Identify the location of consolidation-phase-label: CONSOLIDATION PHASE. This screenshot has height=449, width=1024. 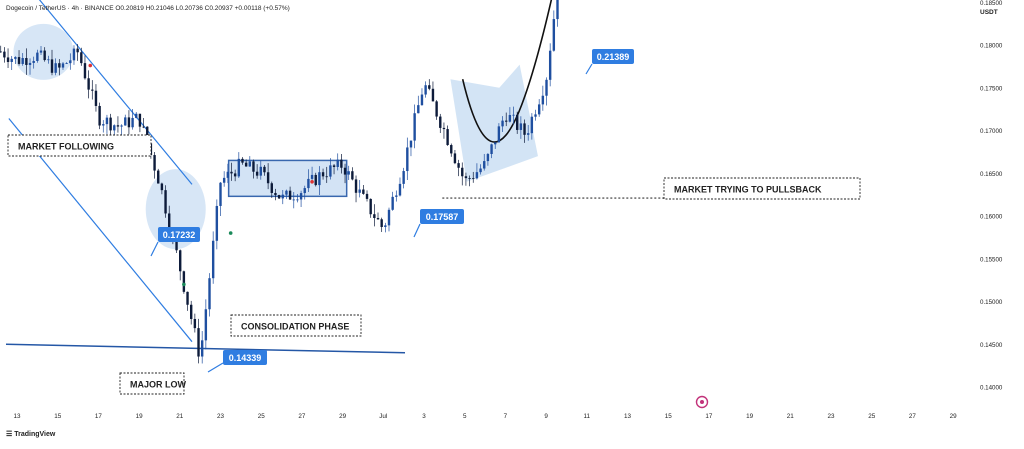
(296, 325).